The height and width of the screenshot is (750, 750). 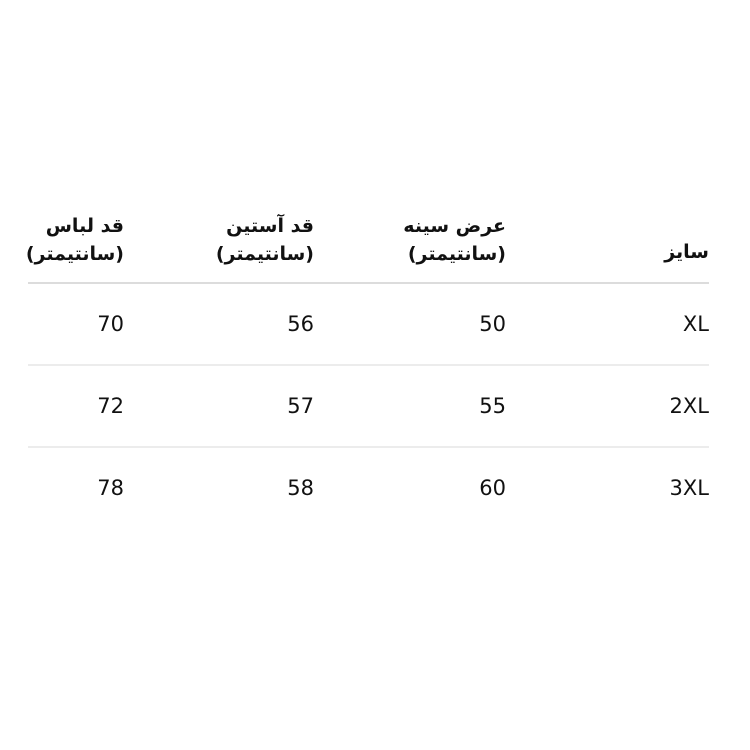 I want to click on header-size: سایز, so click(x=607, y=260).